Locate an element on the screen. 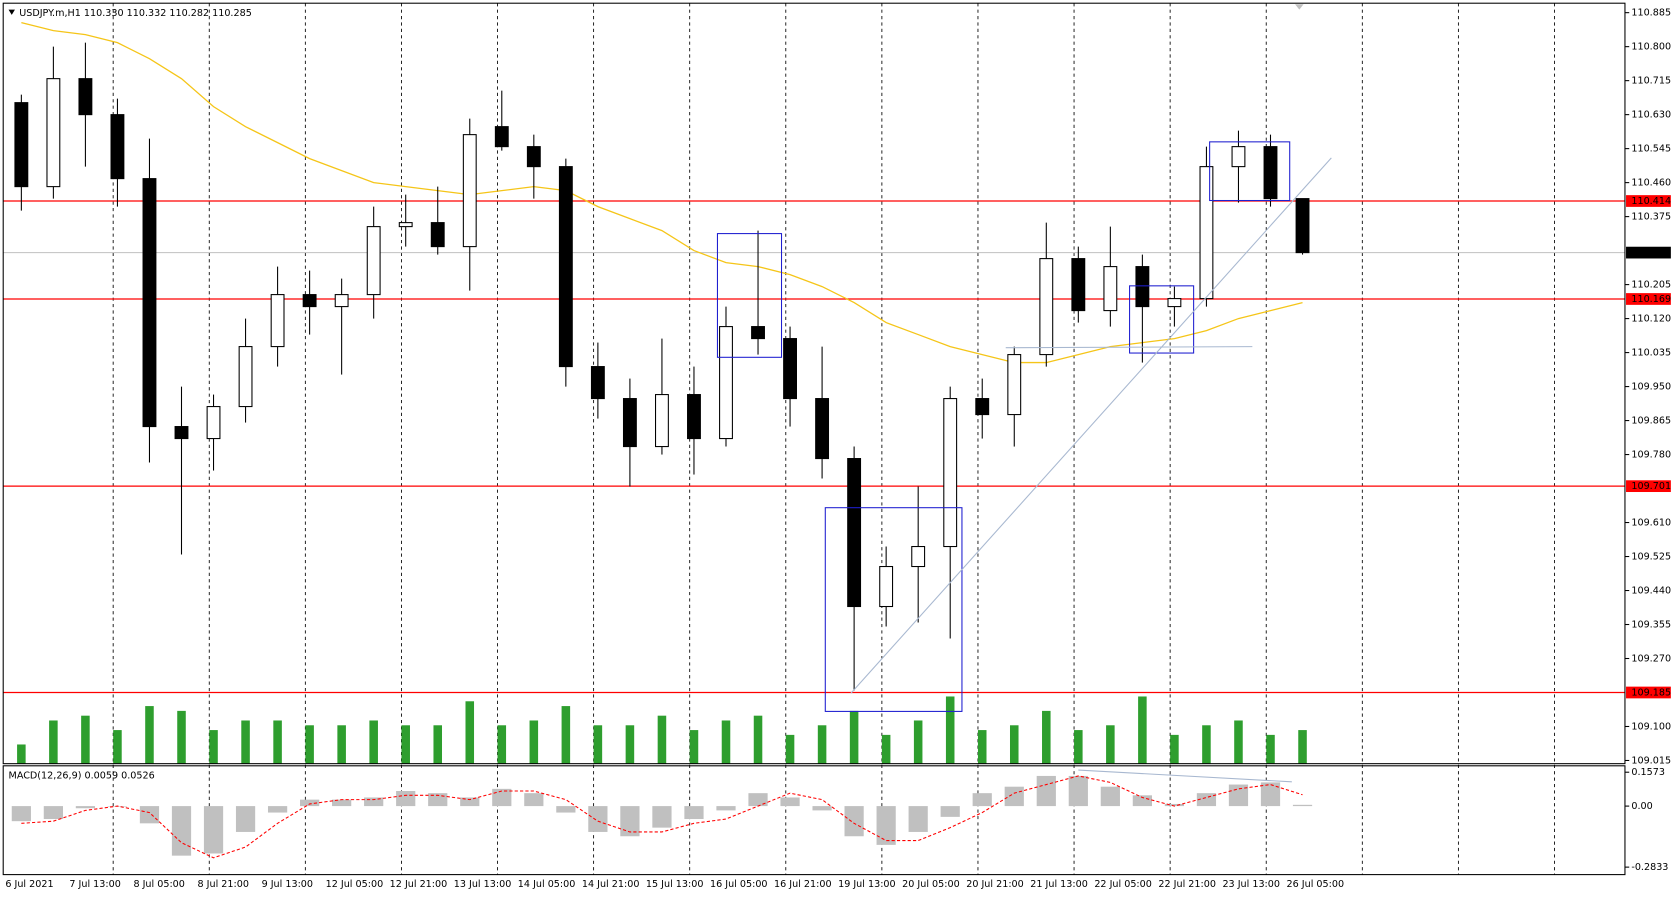  last-price-label: 110.285 is located at coordinates (1651, 253).